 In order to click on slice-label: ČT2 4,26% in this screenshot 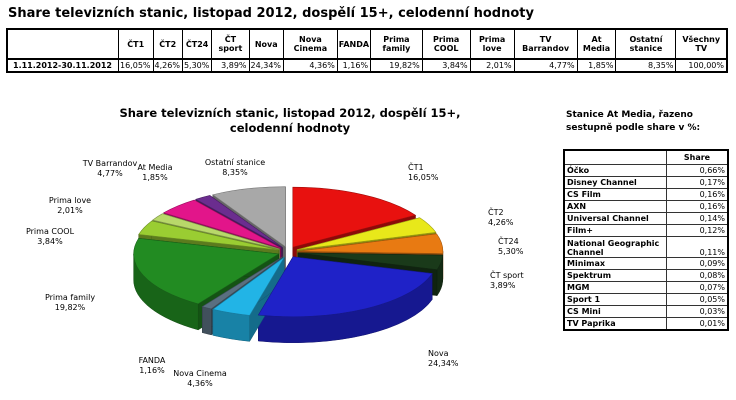, I will do `click(501, 216)`.